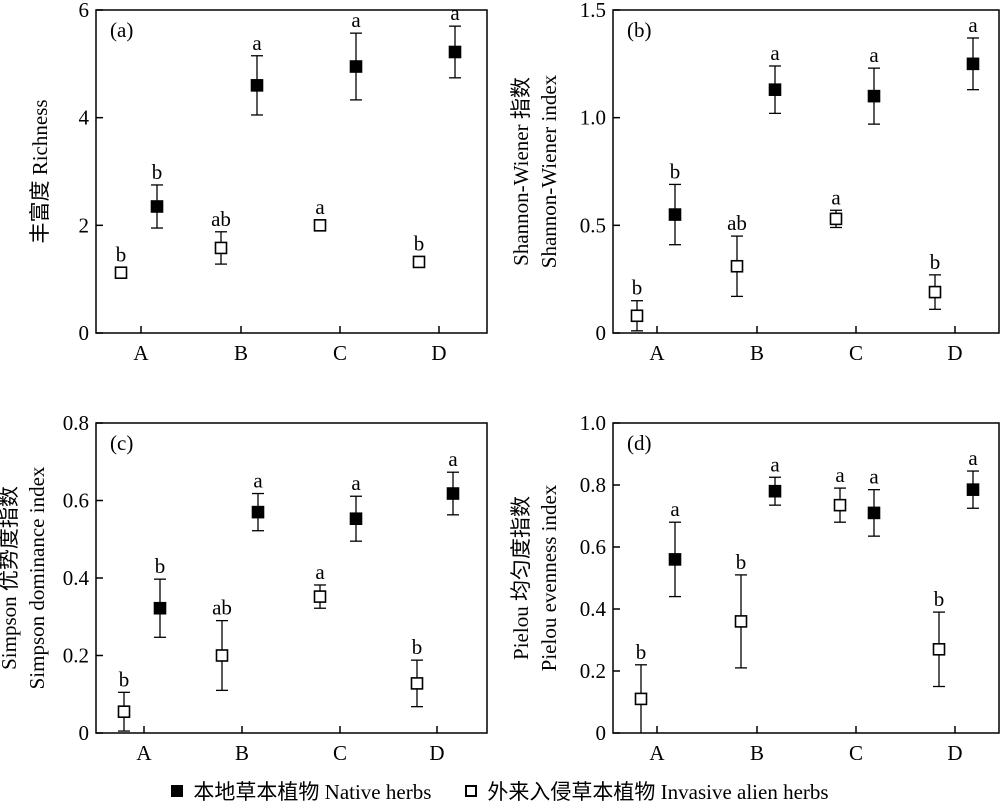 Image resolution: width=1000 pixels, height=806 pixels. Describe the element at coordinates (84, 11) in the screenshot. I see `y-tick-label: 6` at that location.